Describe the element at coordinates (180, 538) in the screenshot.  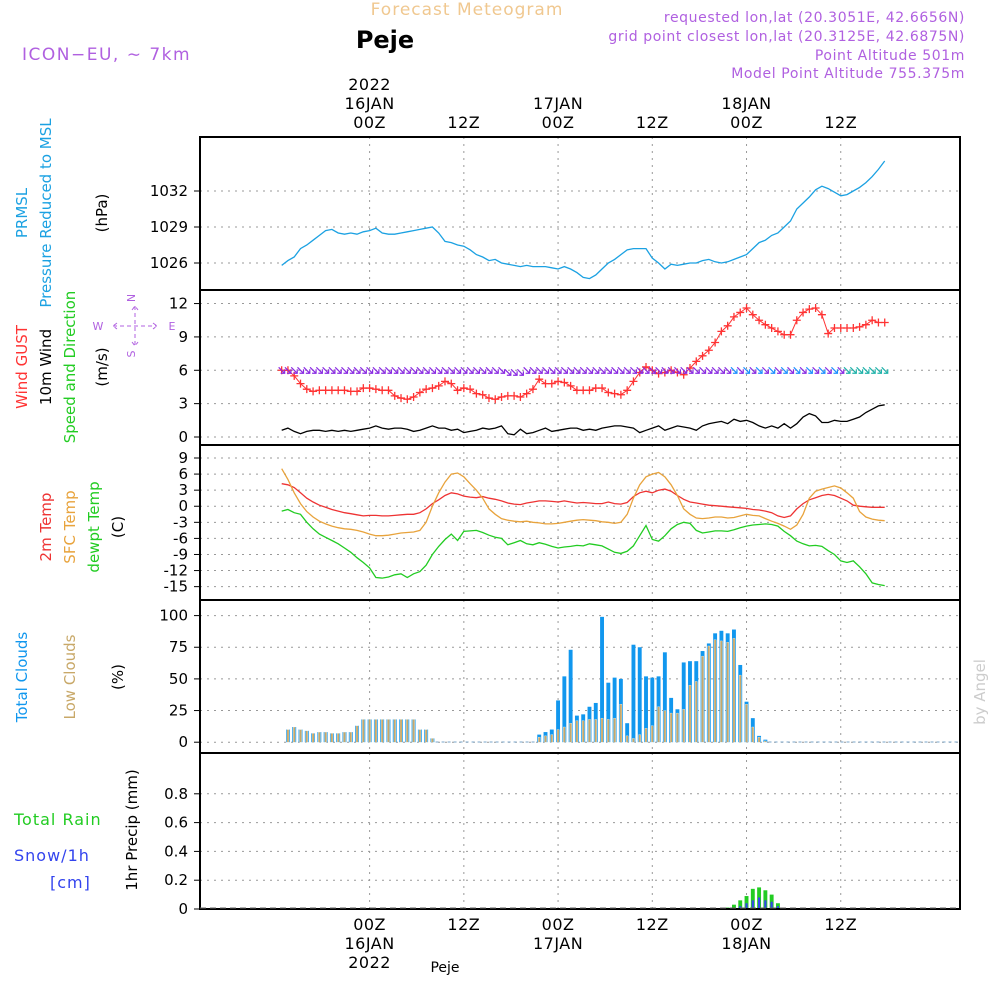
I see `y-tick-label: -6` at that location.